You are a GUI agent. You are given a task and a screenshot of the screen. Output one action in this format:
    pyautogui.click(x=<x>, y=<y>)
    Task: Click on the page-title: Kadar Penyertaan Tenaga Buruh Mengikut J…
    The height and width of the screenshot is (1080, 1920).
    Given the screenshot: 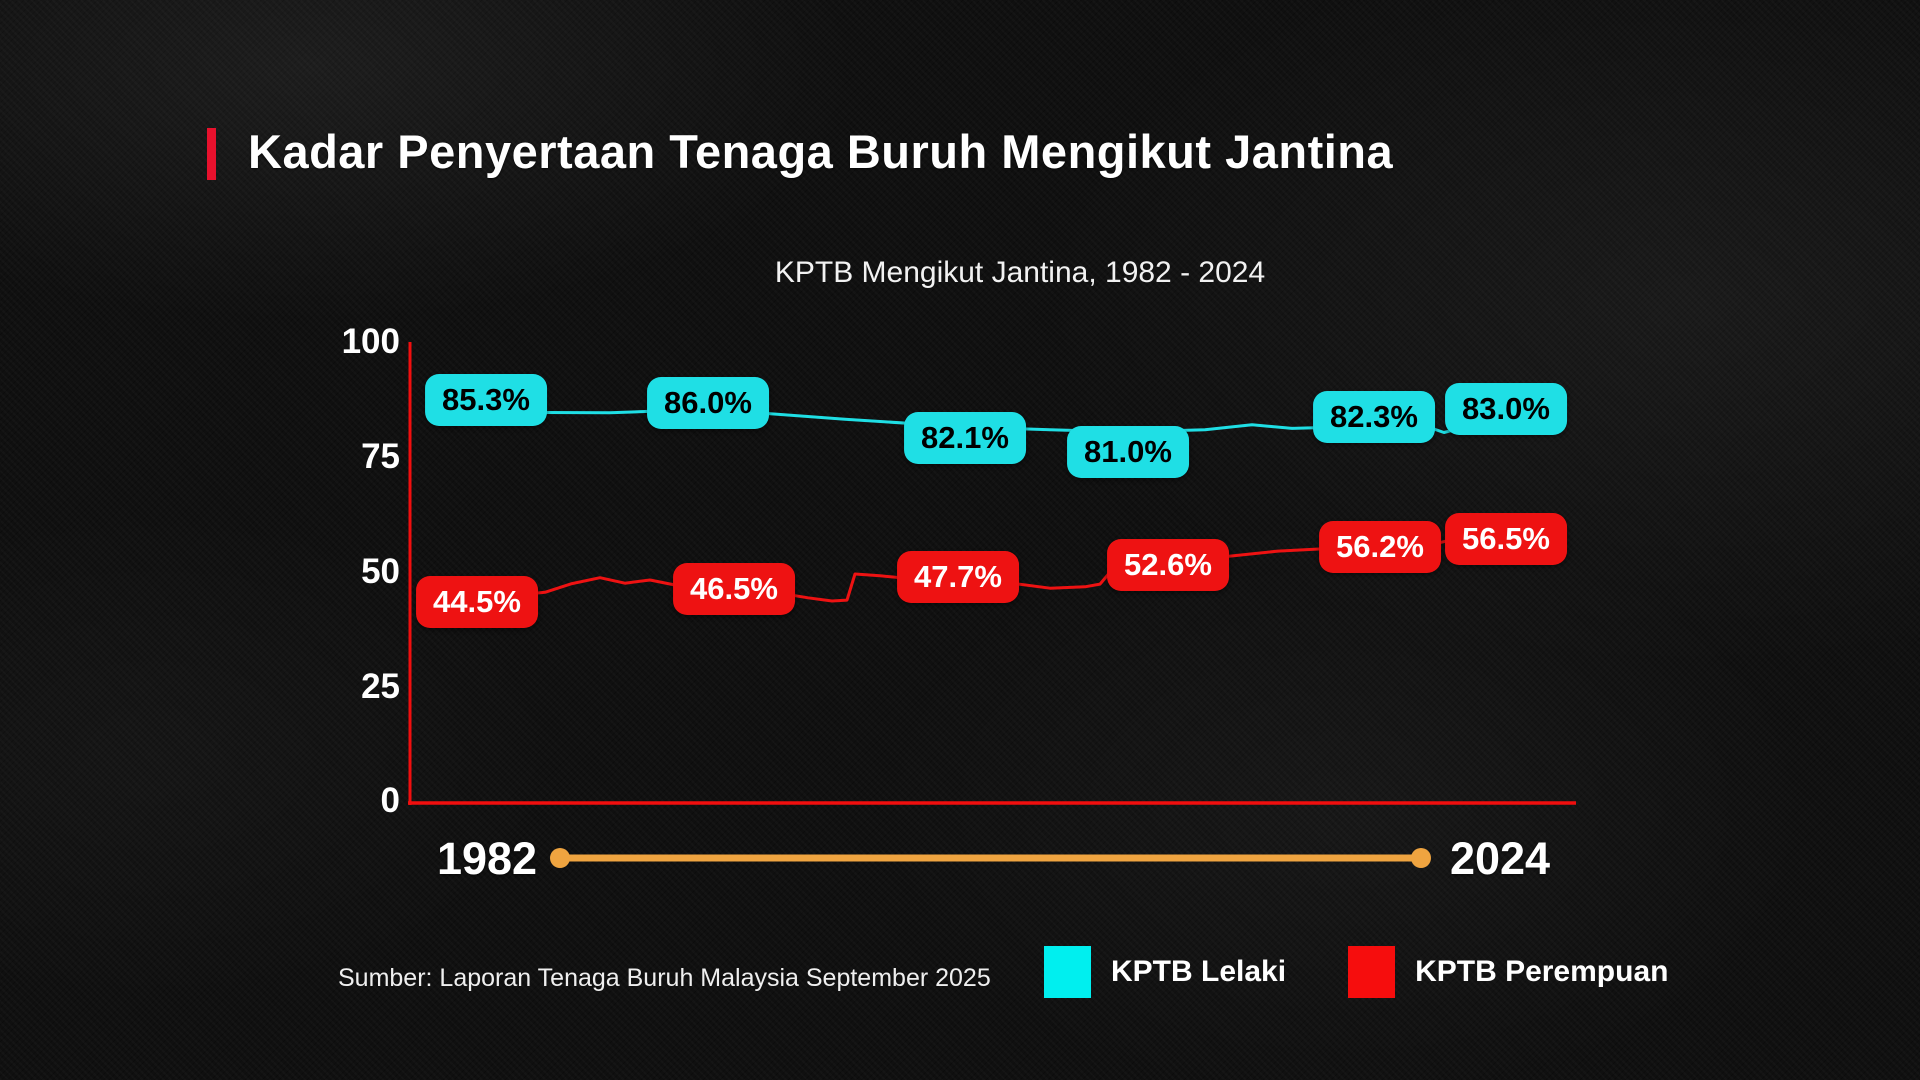 What is the action you would take?
    pyautogui.click(x=821, y=151)
    